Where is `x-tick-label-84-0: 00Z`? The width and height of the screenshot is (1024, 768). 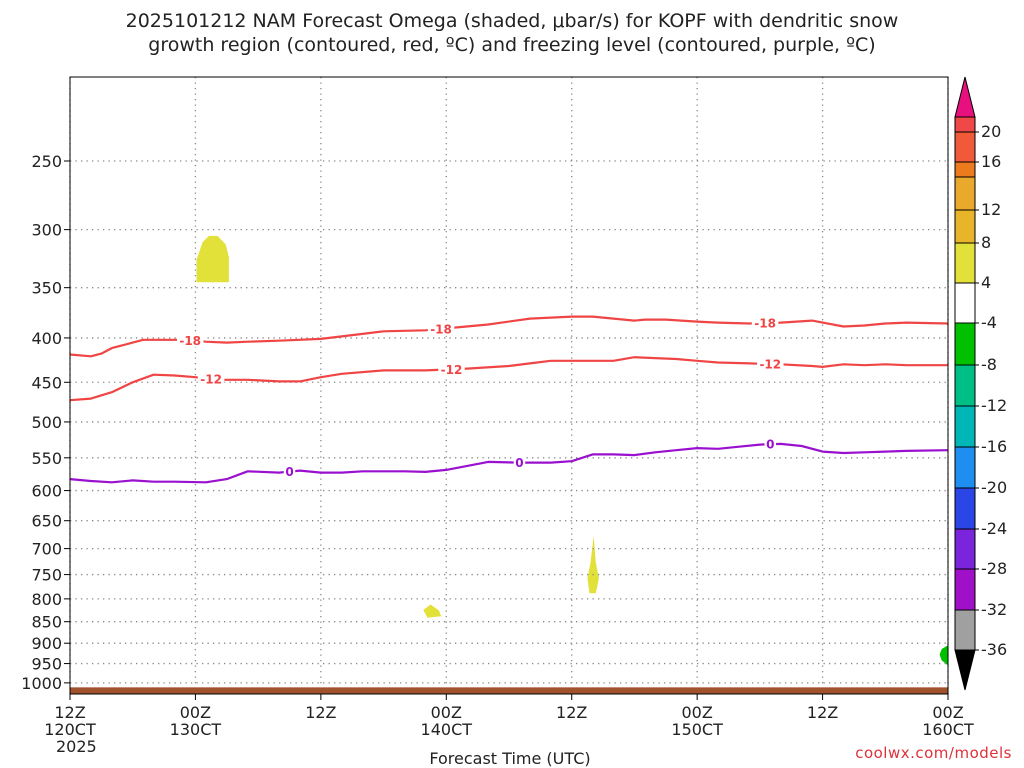
x-tick-label-84-0: 00Z is located at coordinates (947, 712).